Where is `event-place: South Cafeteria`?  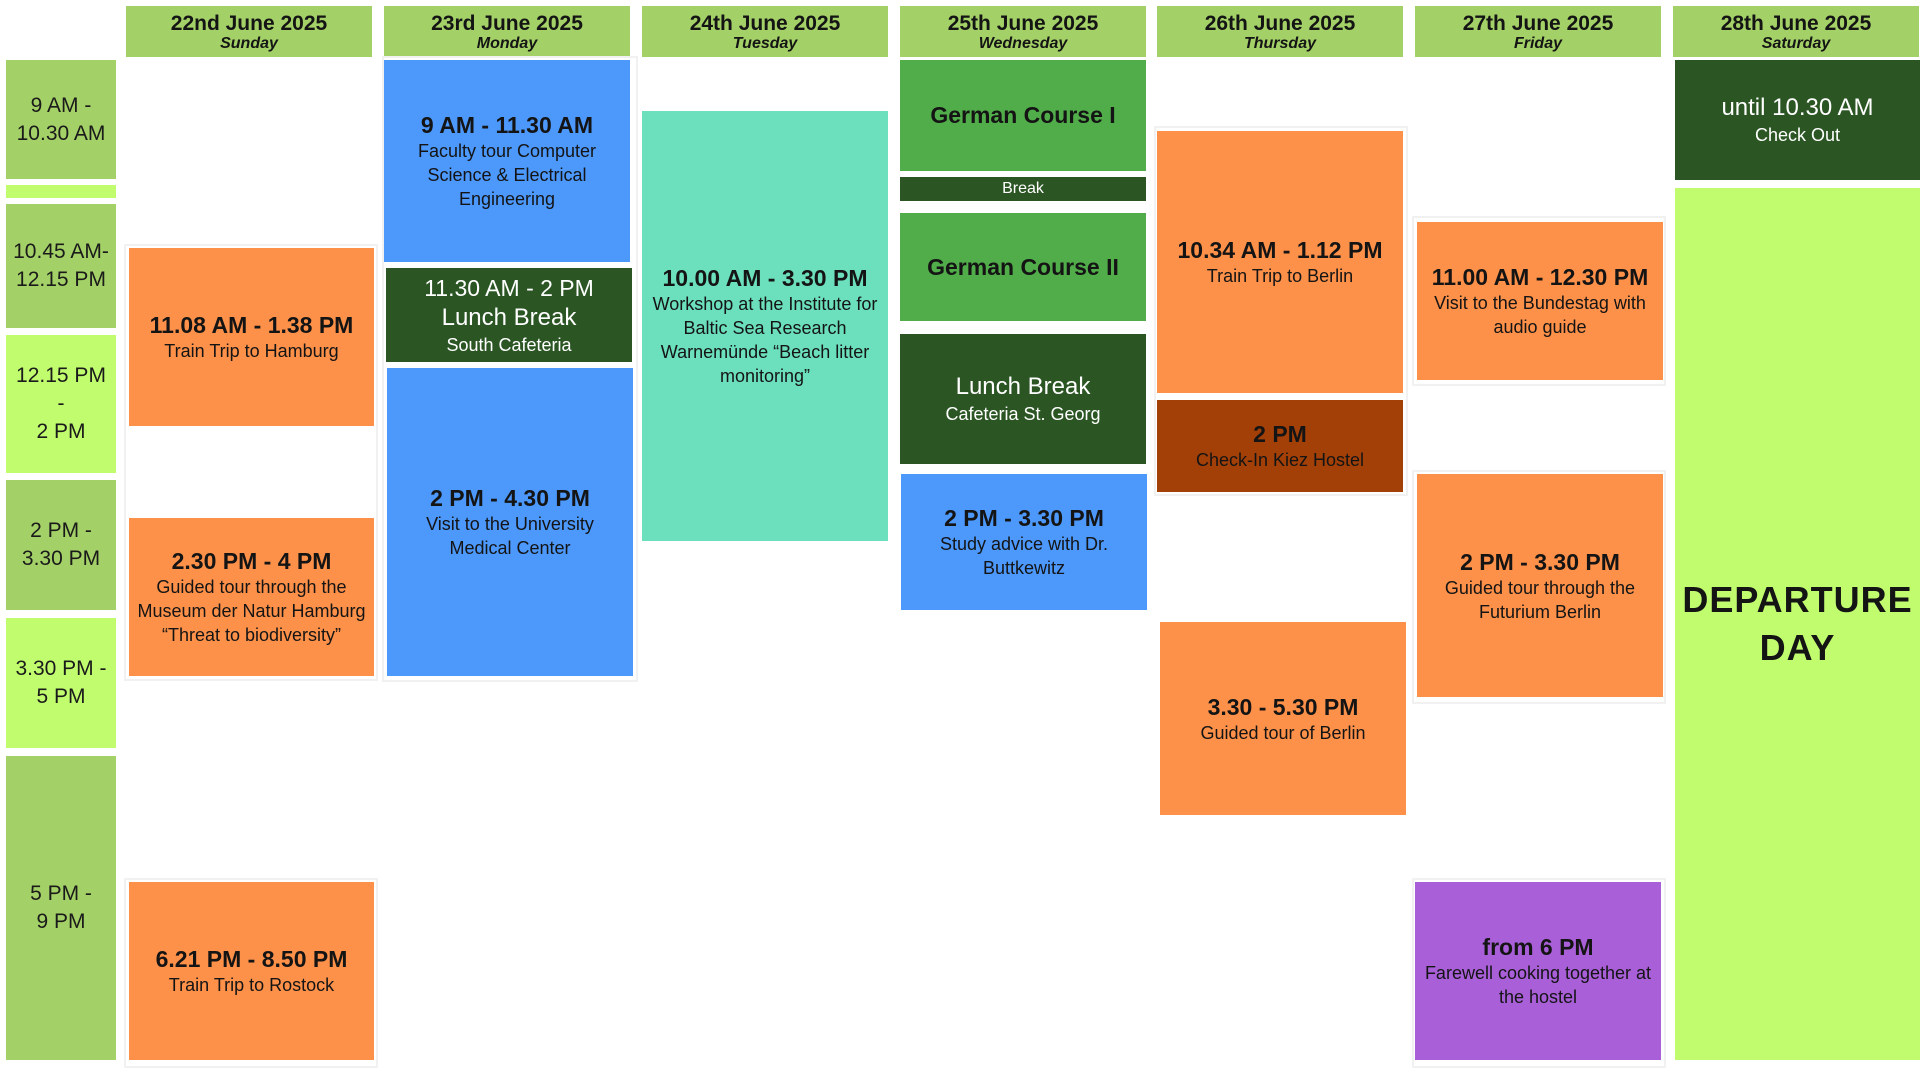 event-place: South Cafeteria is located at coordinates (509, 345).